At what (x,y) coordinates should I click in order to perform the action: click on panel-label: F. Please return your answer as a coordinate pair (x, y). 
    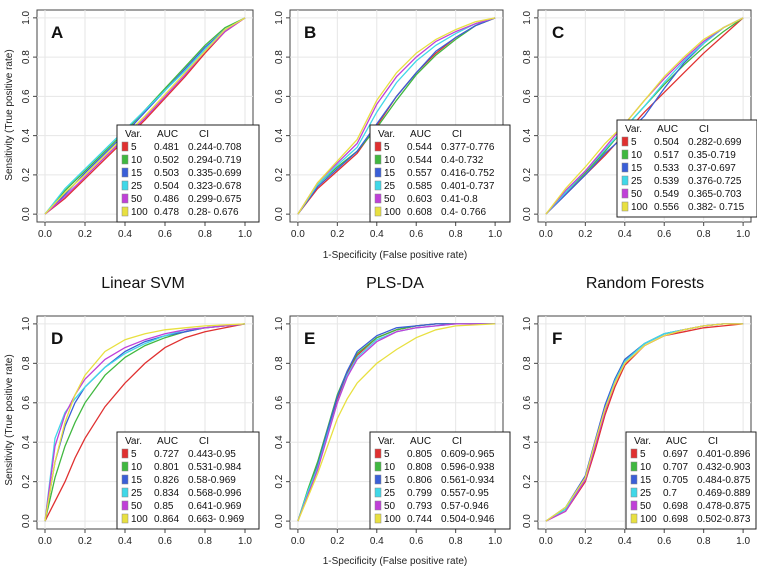
    Looking at the image, I should click on (557, 338).